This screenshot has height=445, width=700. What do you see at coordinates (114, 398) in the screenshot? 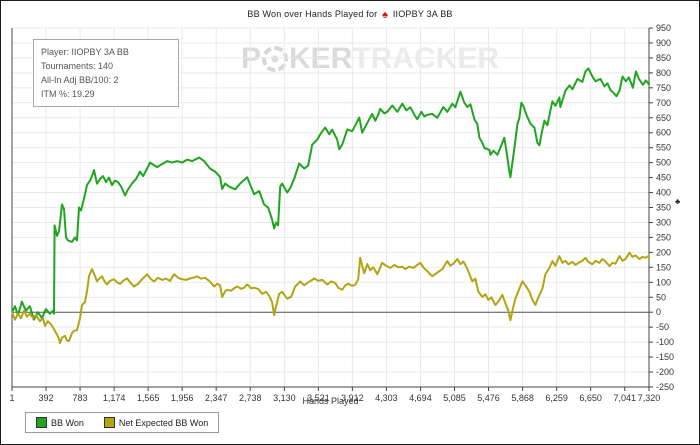
I see `x-tick-label: 1,174` at bounding box center [114, 398].